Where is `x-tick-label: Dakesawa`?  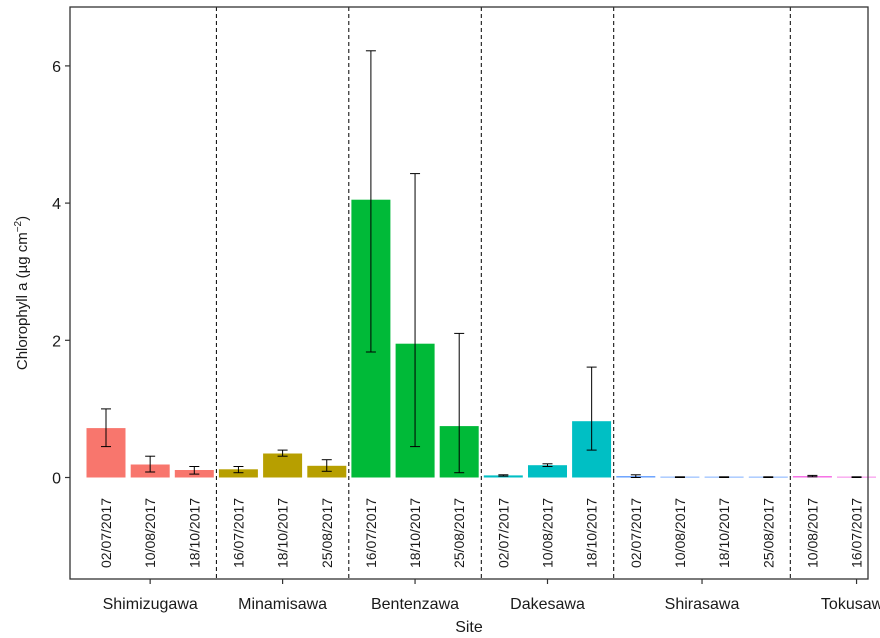
x-tick-label: Dakesawa is located at coordinates (547, 604).